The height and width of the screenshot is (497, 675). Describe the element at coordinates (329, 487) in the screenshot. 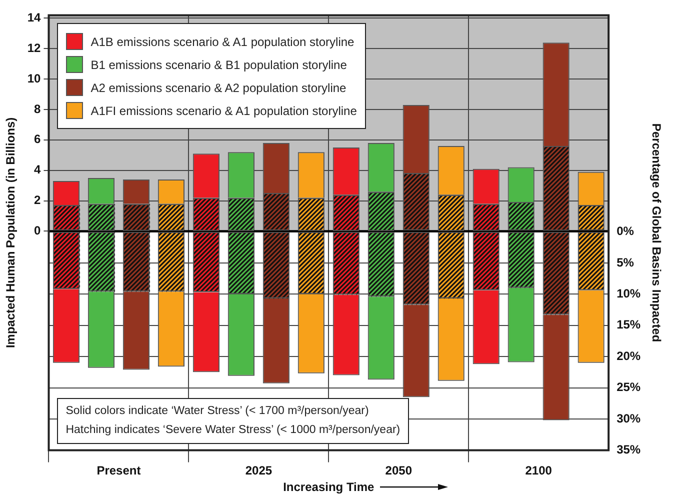

I see `x-axis-title: Increasing Time` at that location.